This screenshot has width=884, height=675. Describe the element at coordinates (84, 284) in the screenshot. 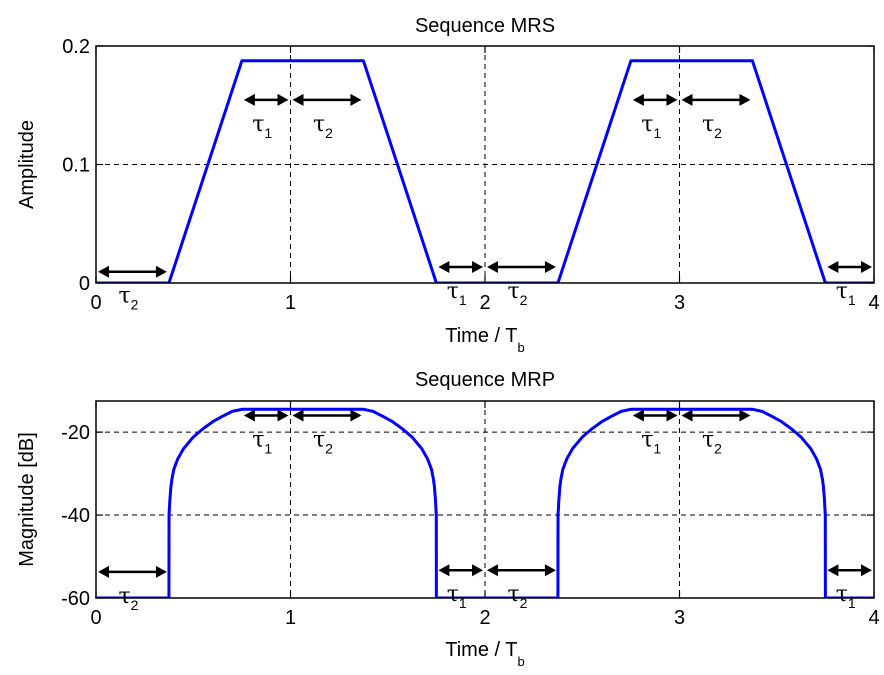

I see `amplitude-ytick-label-0: 0` at that location.